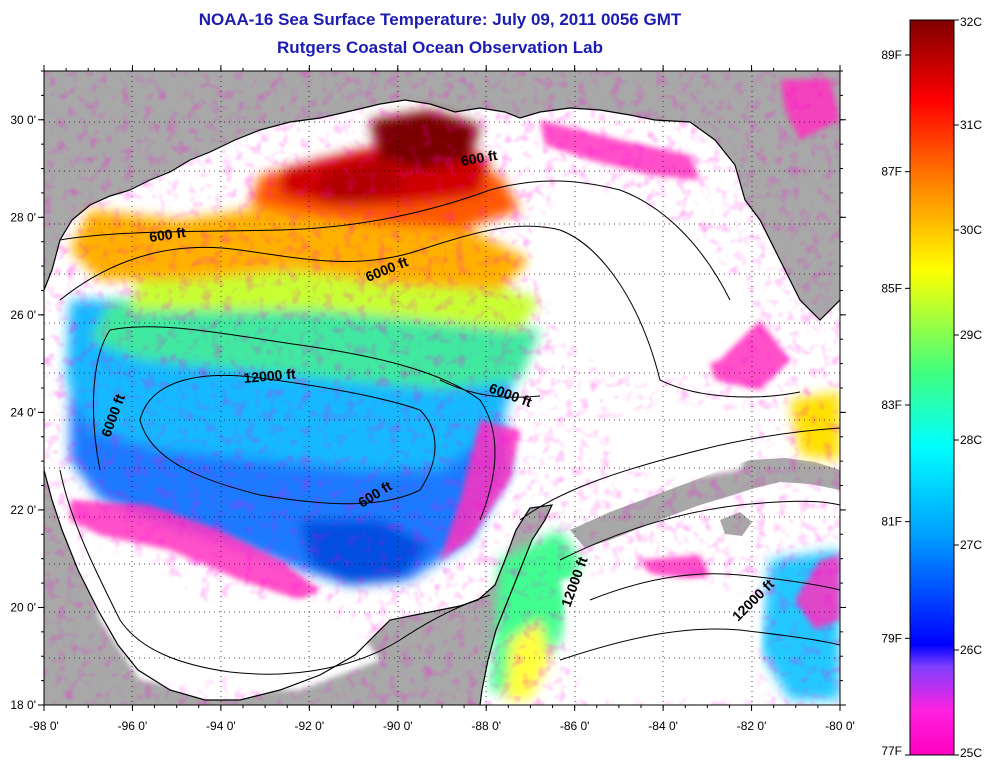 This screenshot has width=992, height=770. I want to click on y-tick-label: 18 0', so click(23, 705).